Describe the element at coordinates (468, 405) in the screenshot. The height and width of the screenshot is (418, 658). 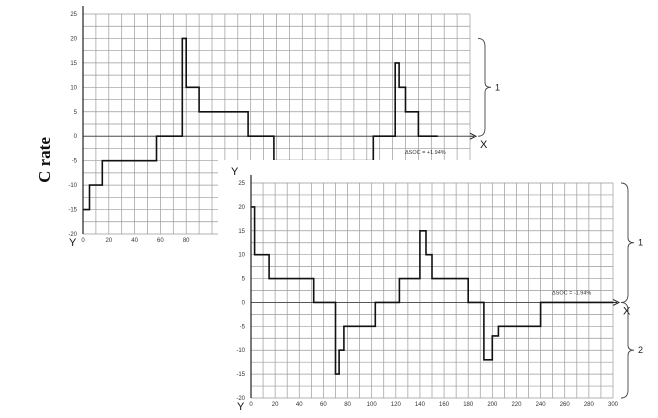
I see `x-tick-label: 180` at that location.